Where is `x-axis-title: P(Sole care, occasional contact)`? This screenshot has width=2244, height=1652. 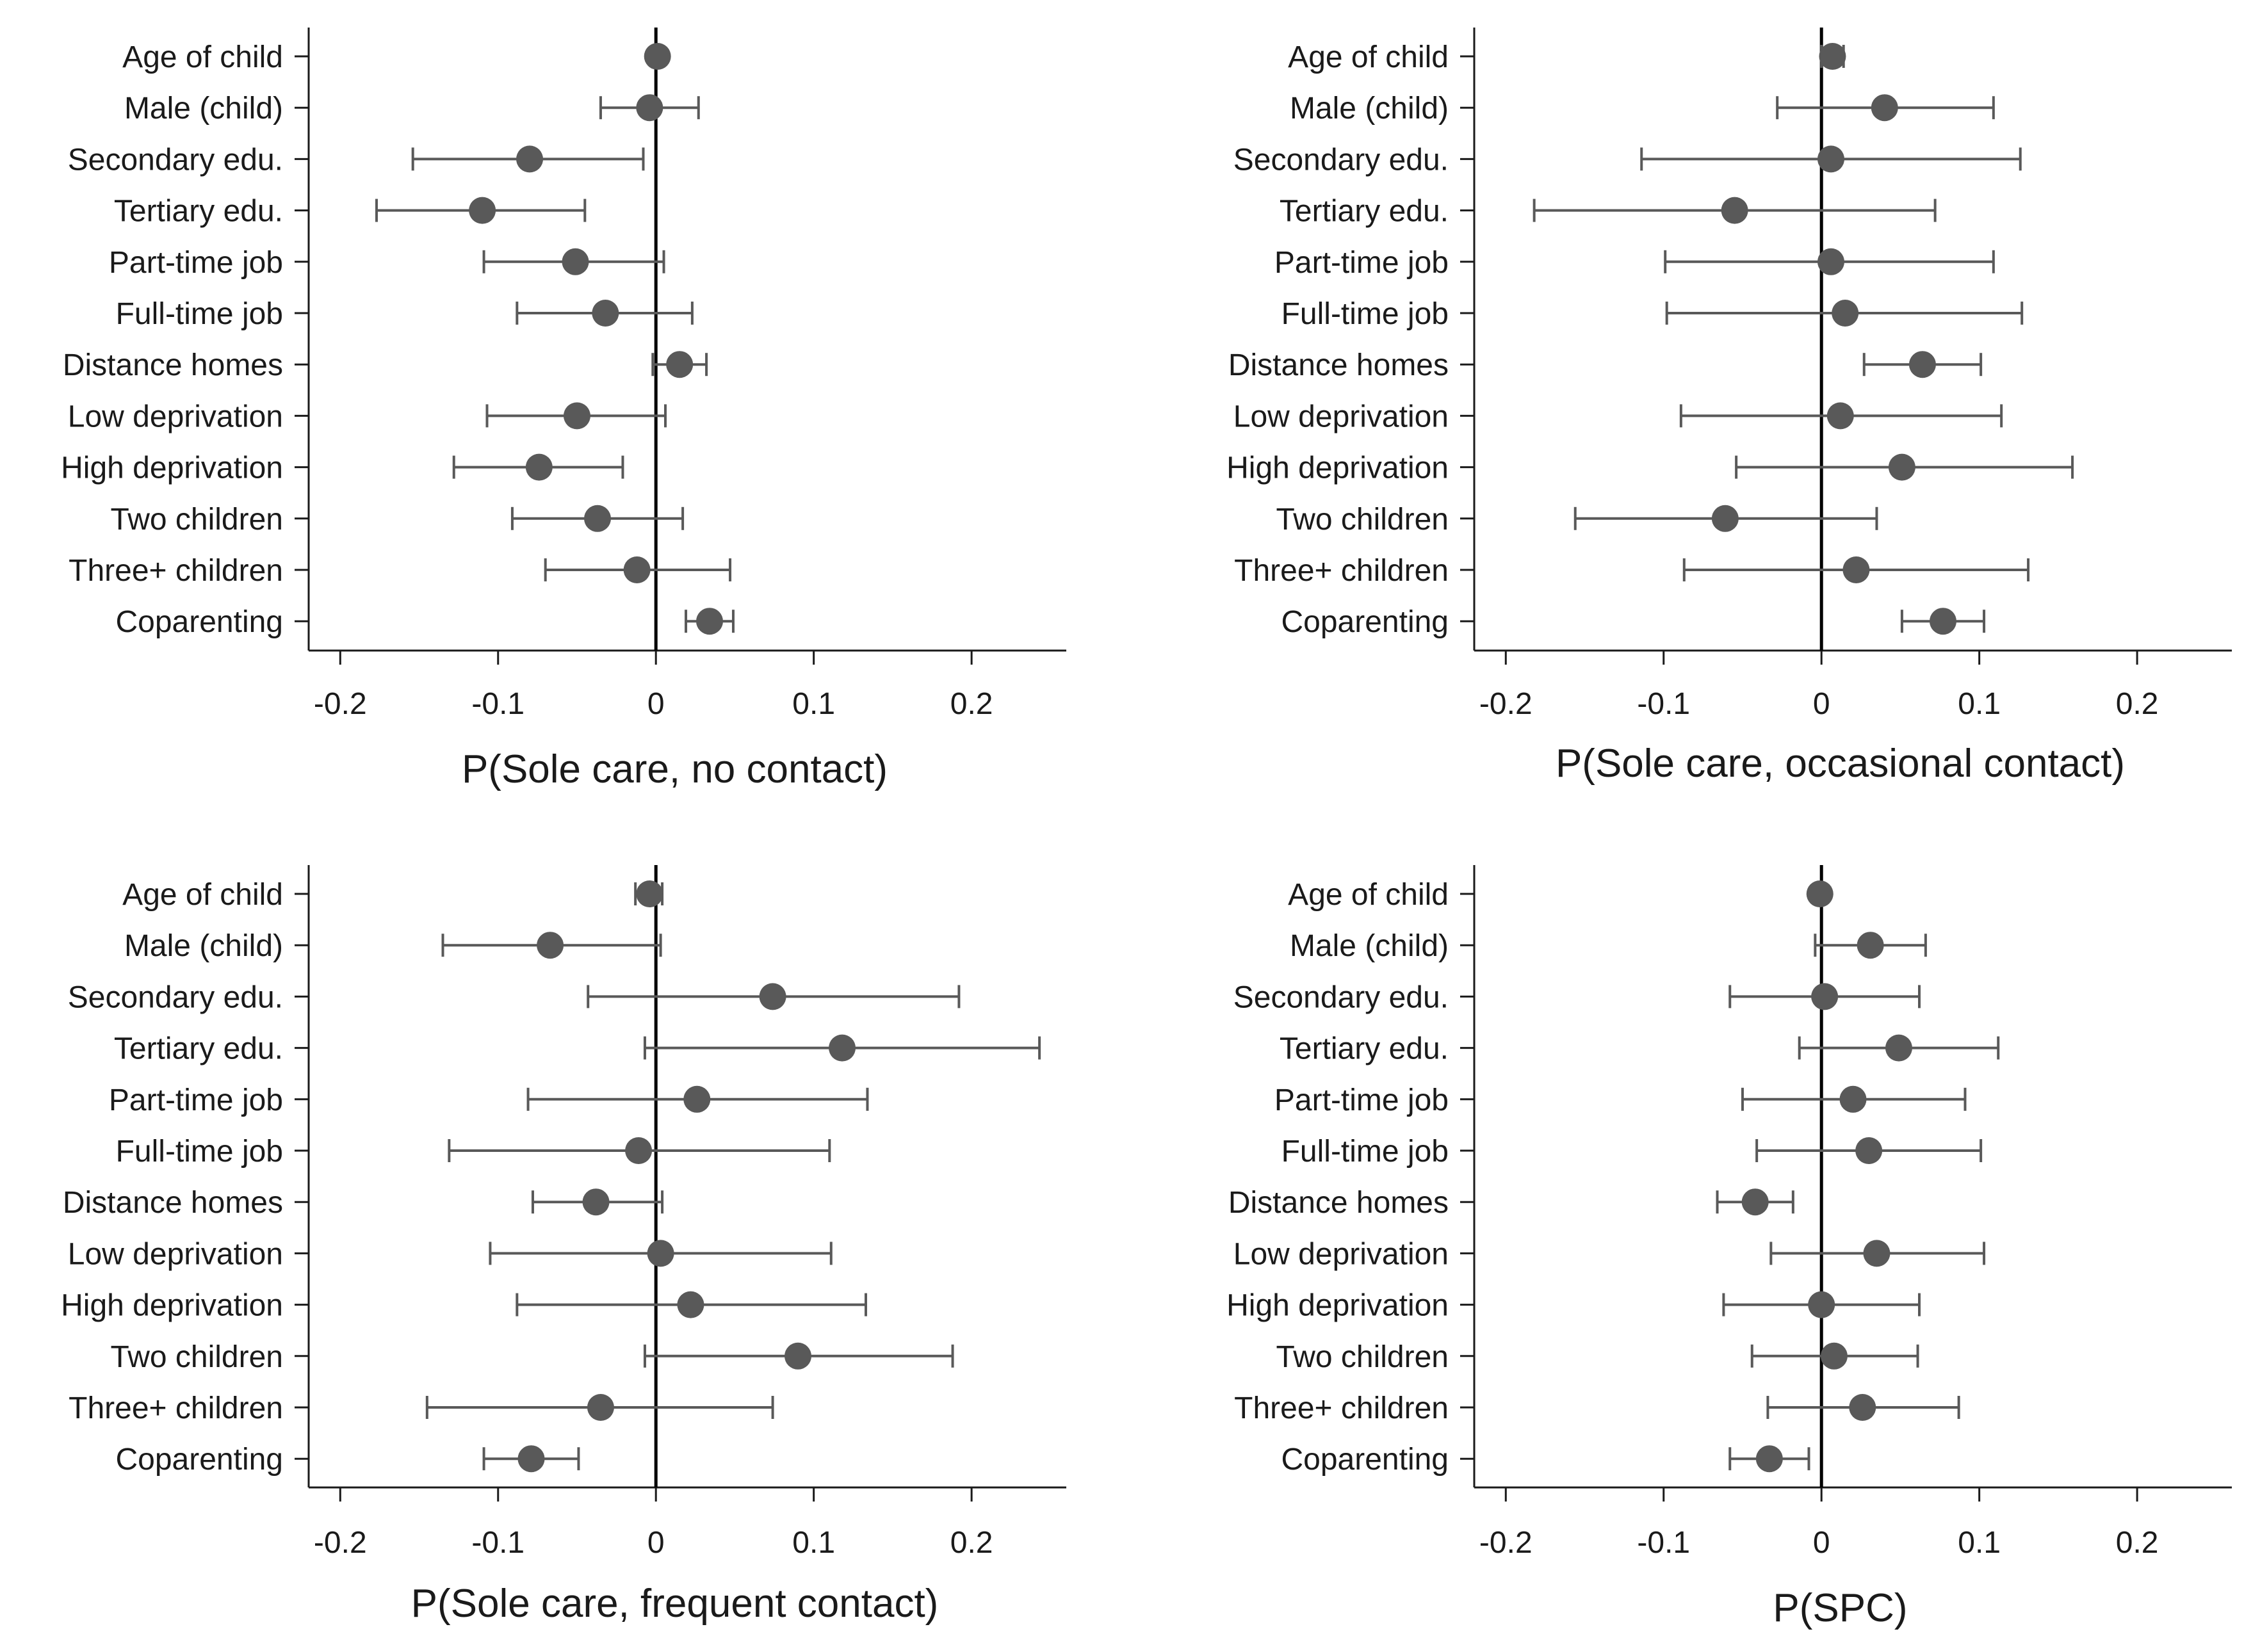
x-axis-title: P(Sole care, occasional contact) is located at coordinates (1840, 763).